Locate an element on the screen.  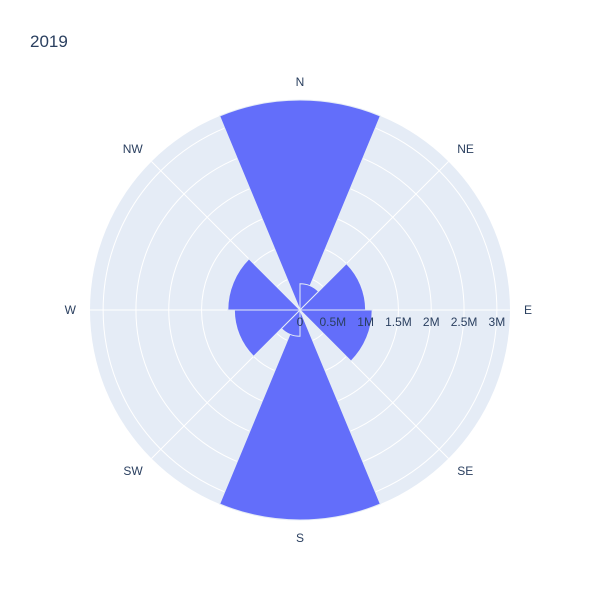
direction-label-n: N is located at coordinates (300, 82).